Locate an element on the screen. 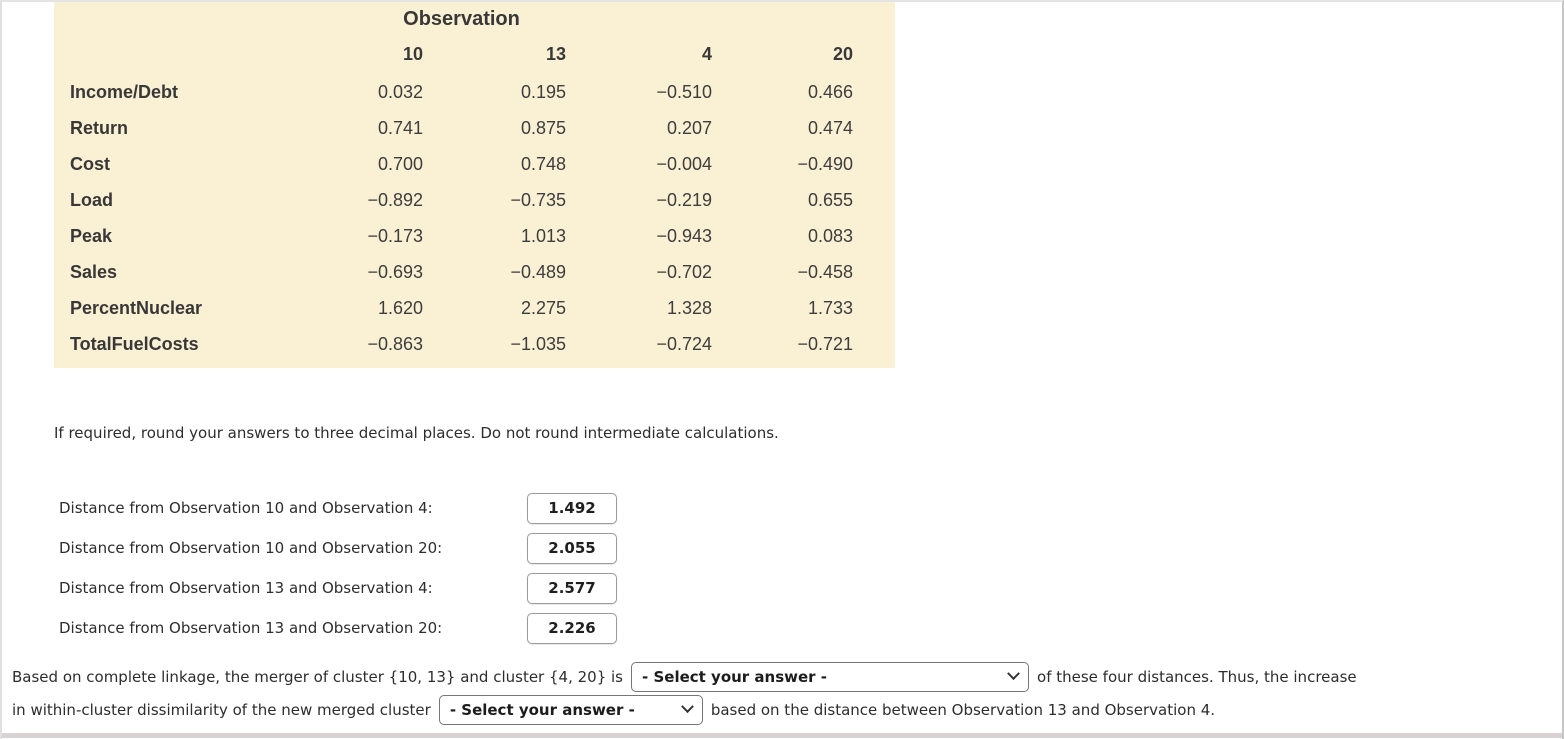 This screenshot has width=1564, height=739. table-cell: −0.702 is located at coordinates (684, 271).